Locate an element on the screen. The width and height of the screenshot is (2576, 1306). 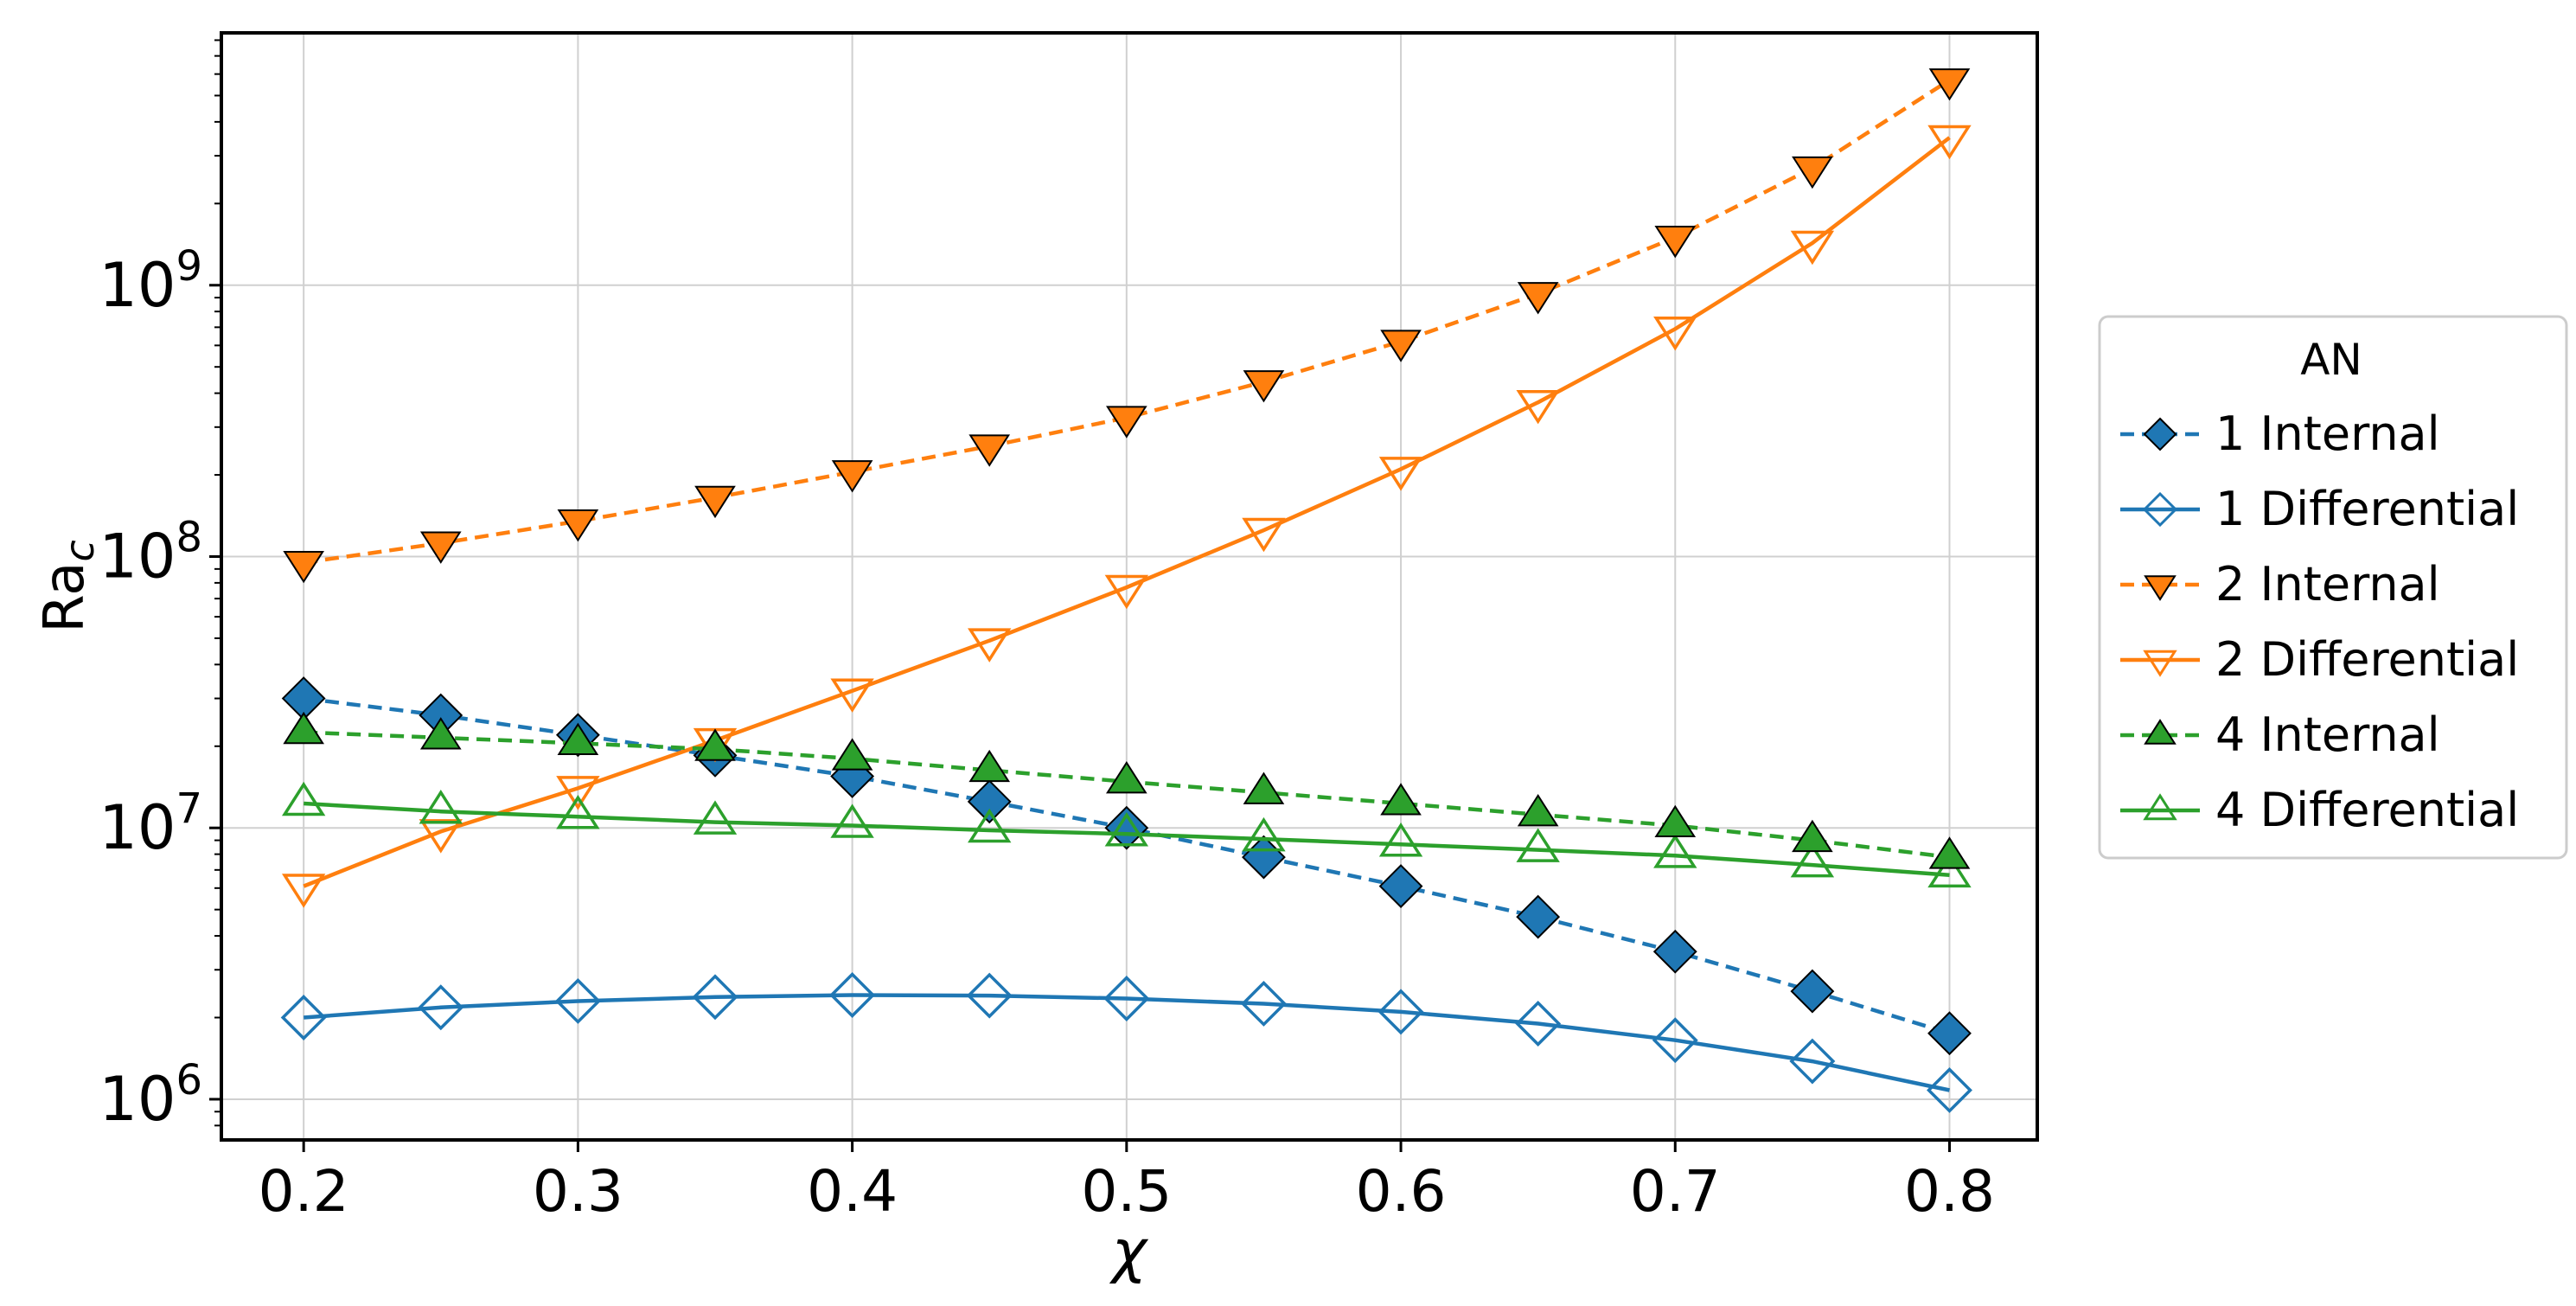
y-tick-label: 10⁹ is located at coordinates (151, 281).